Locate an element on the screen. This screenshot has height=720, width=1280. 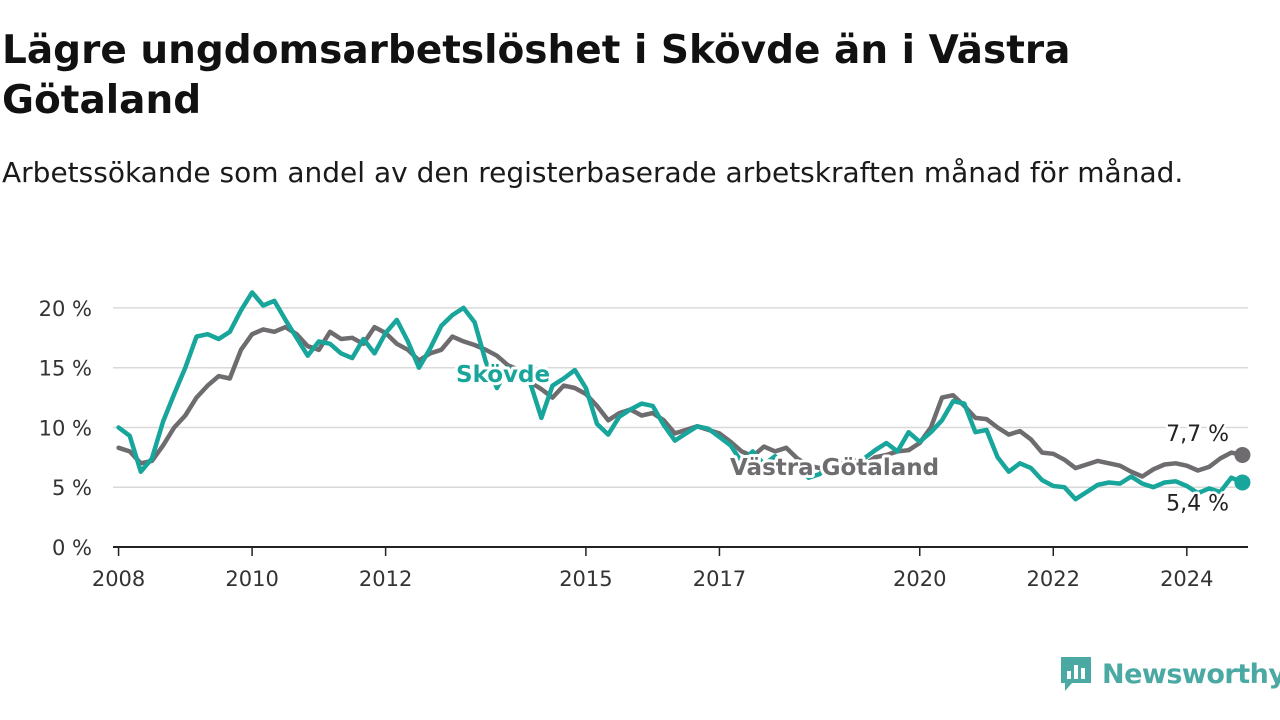
y-axis-ticks: 0 % 5 % 10 % 15 % 20 % is located at coordinates (65, 428).